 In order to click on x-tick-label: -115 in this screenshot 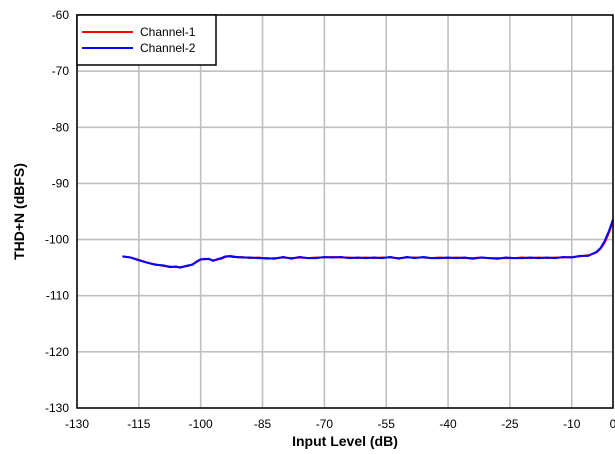, I will do `click(138, 424)`.